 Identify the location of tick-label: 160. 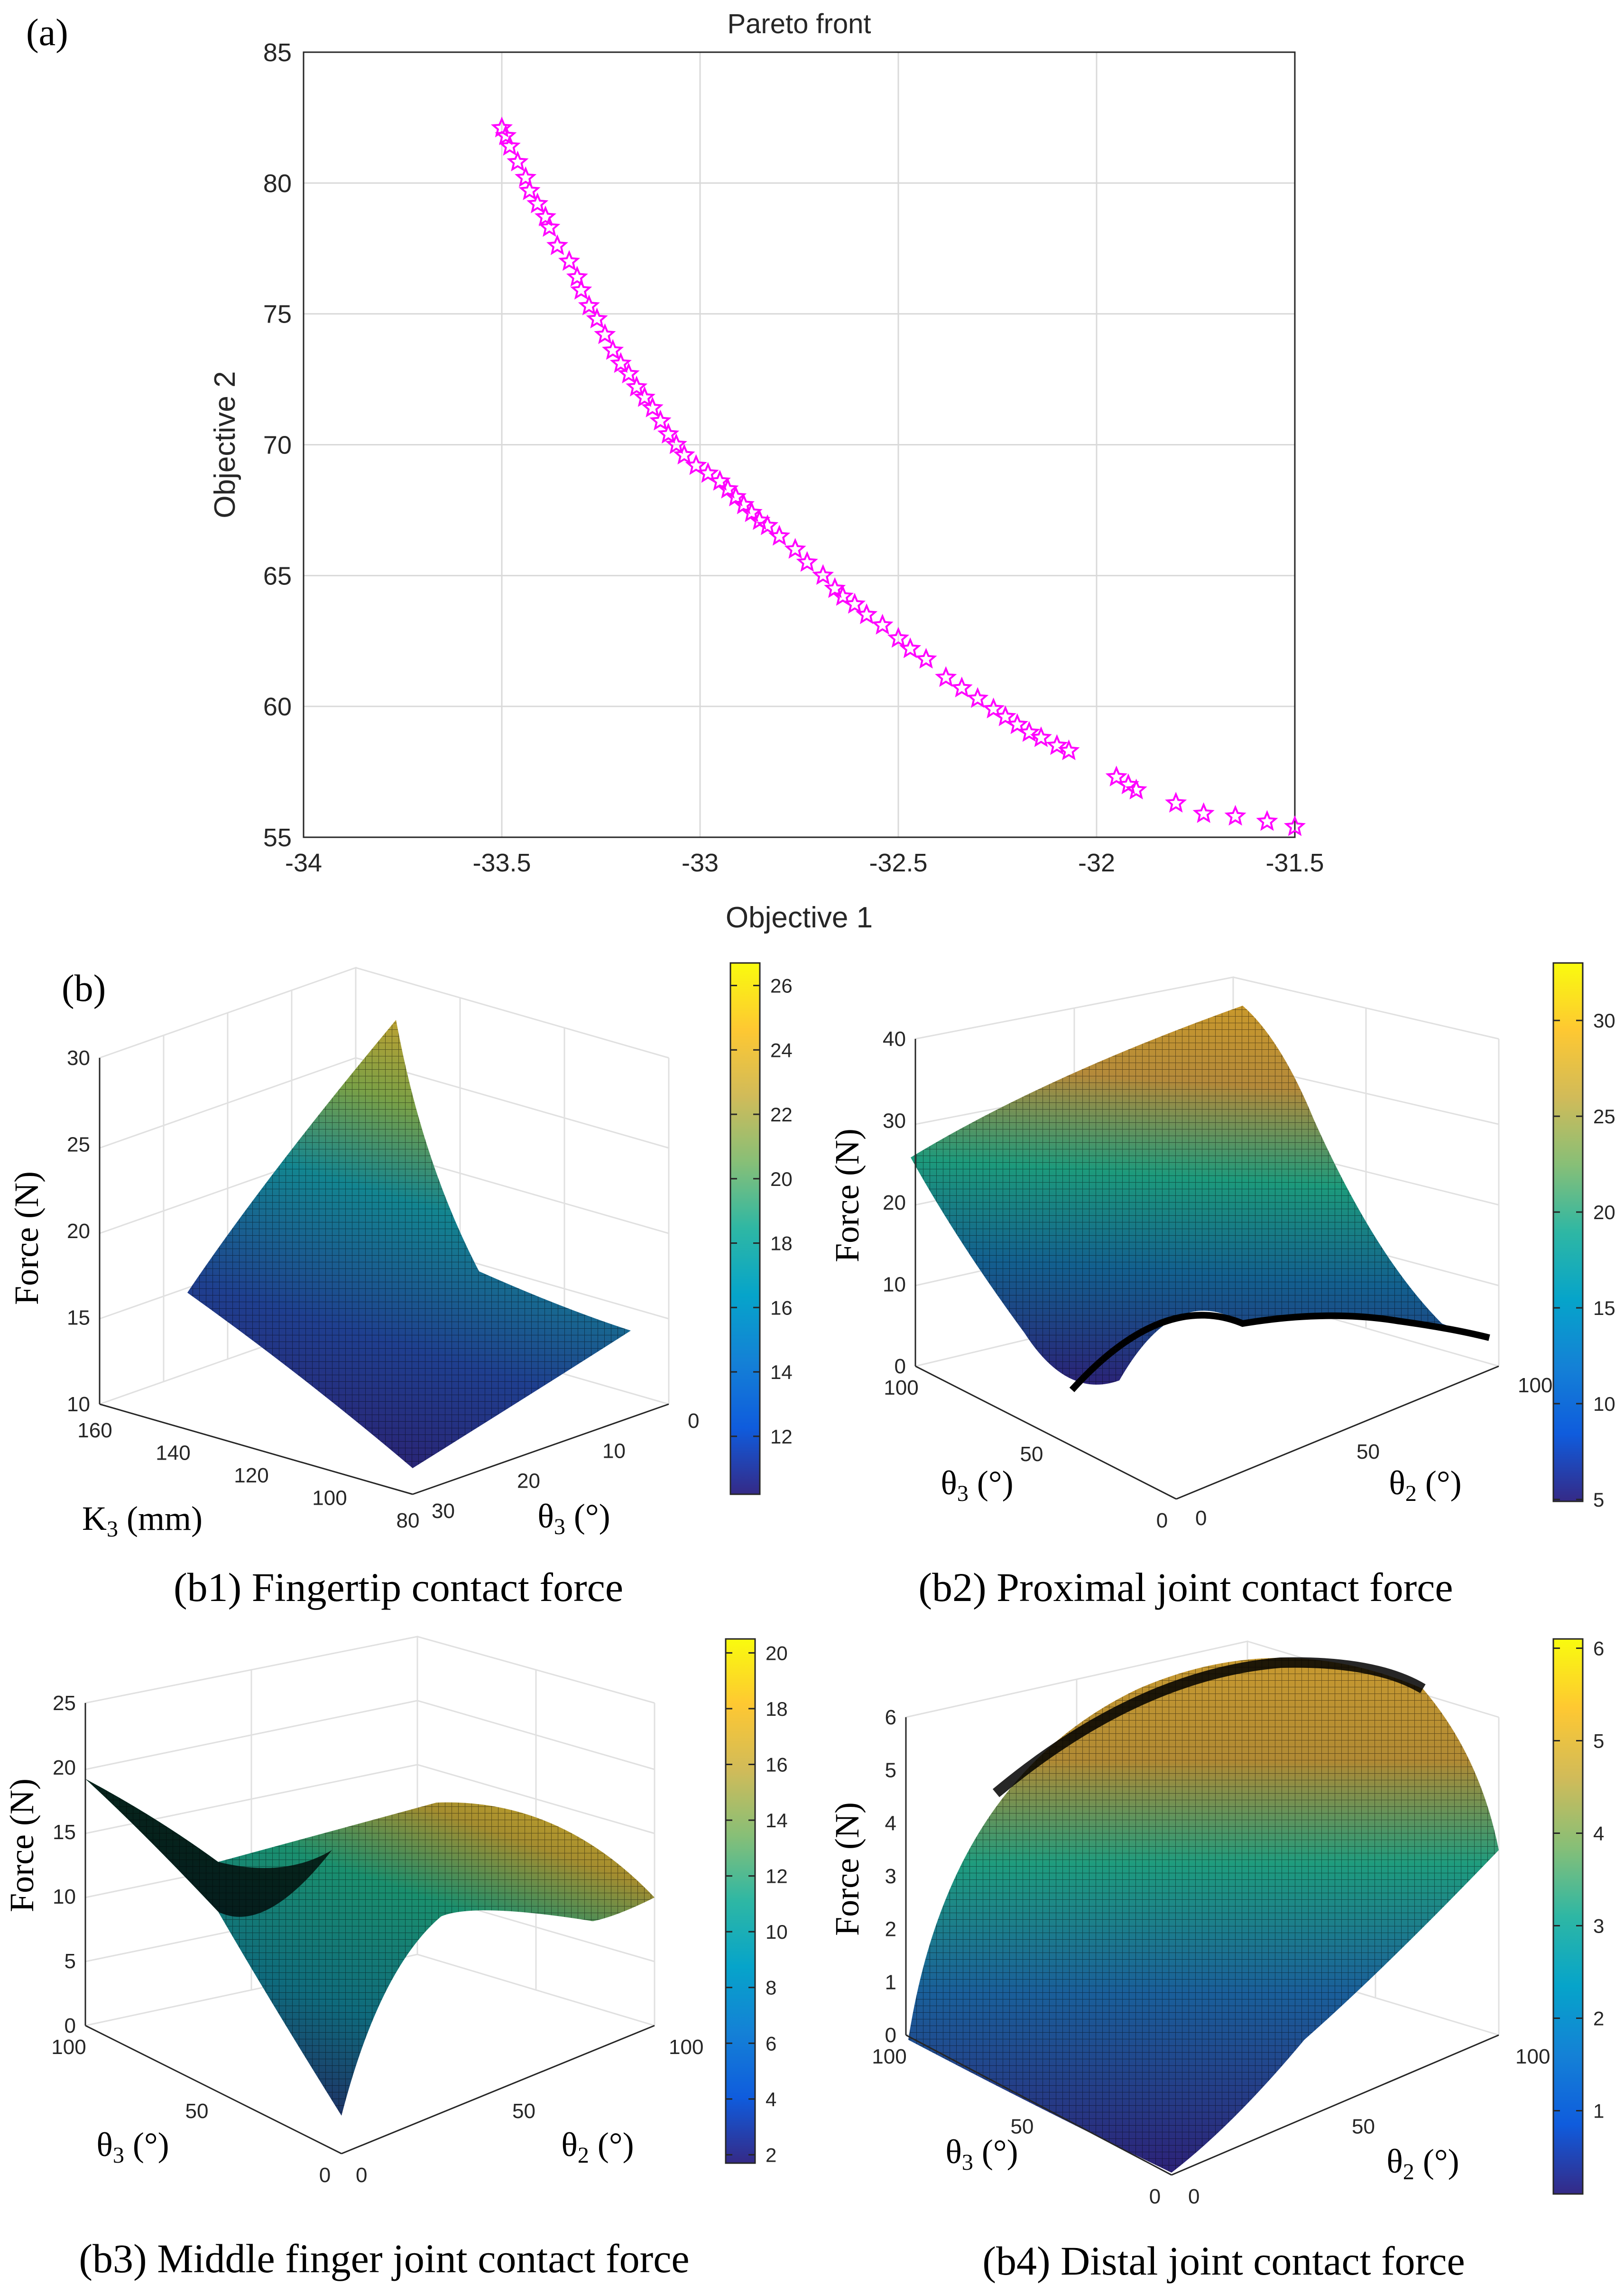
(94, 1430).